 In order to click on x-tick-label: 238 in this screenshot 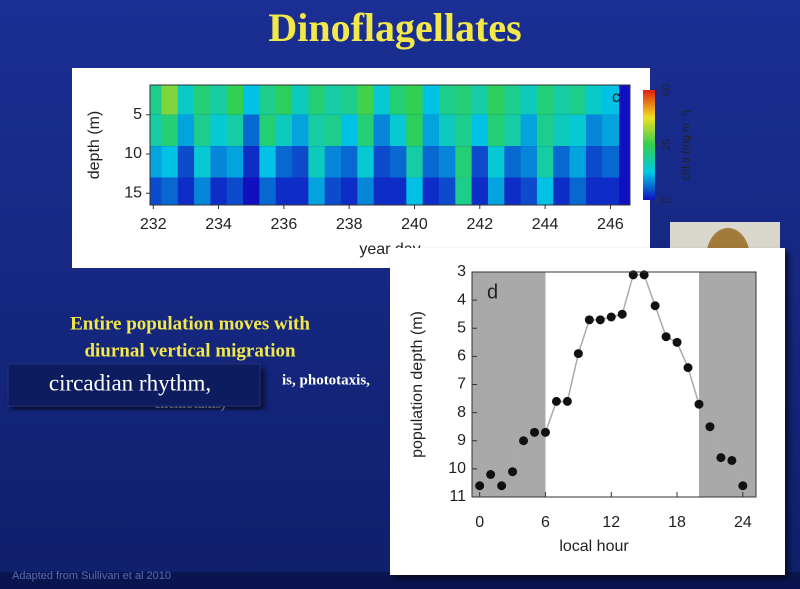, I will do `click(349, 224)`.